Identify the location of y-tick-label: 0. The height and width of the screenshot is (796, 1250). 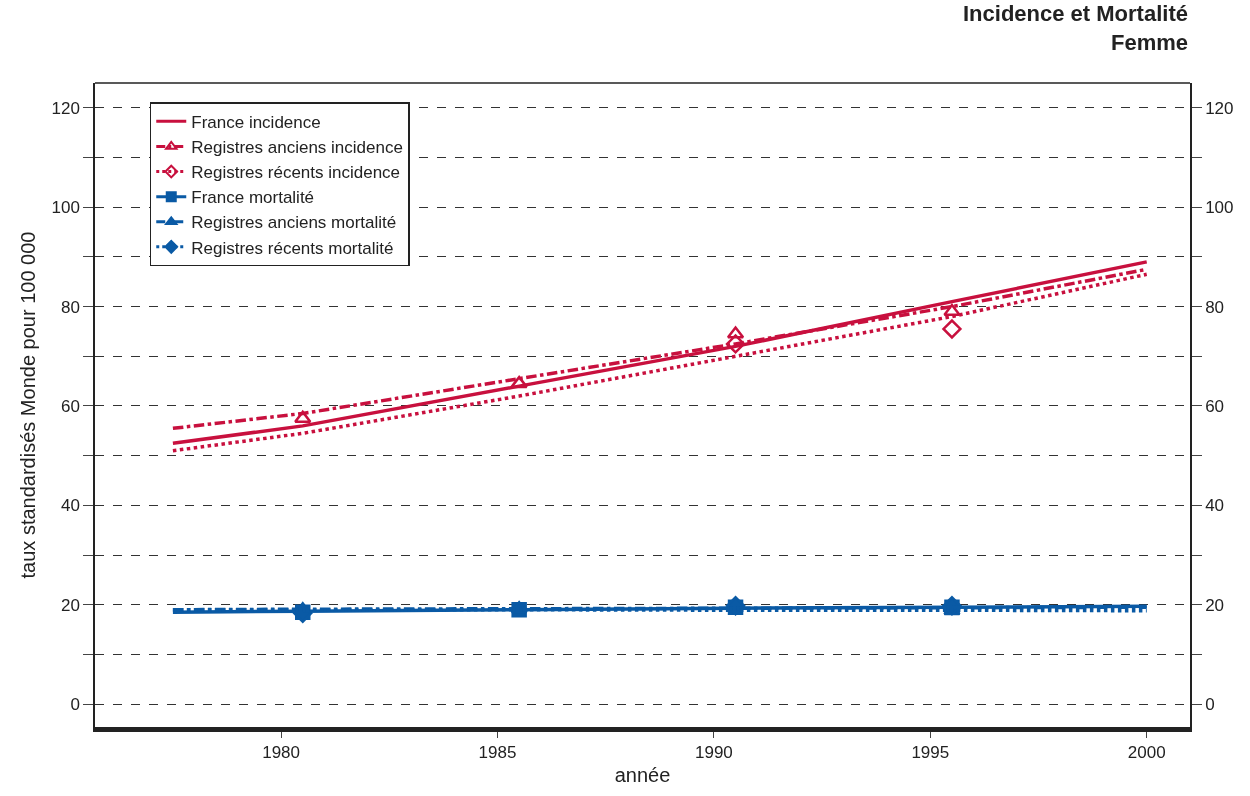
(75, 705).